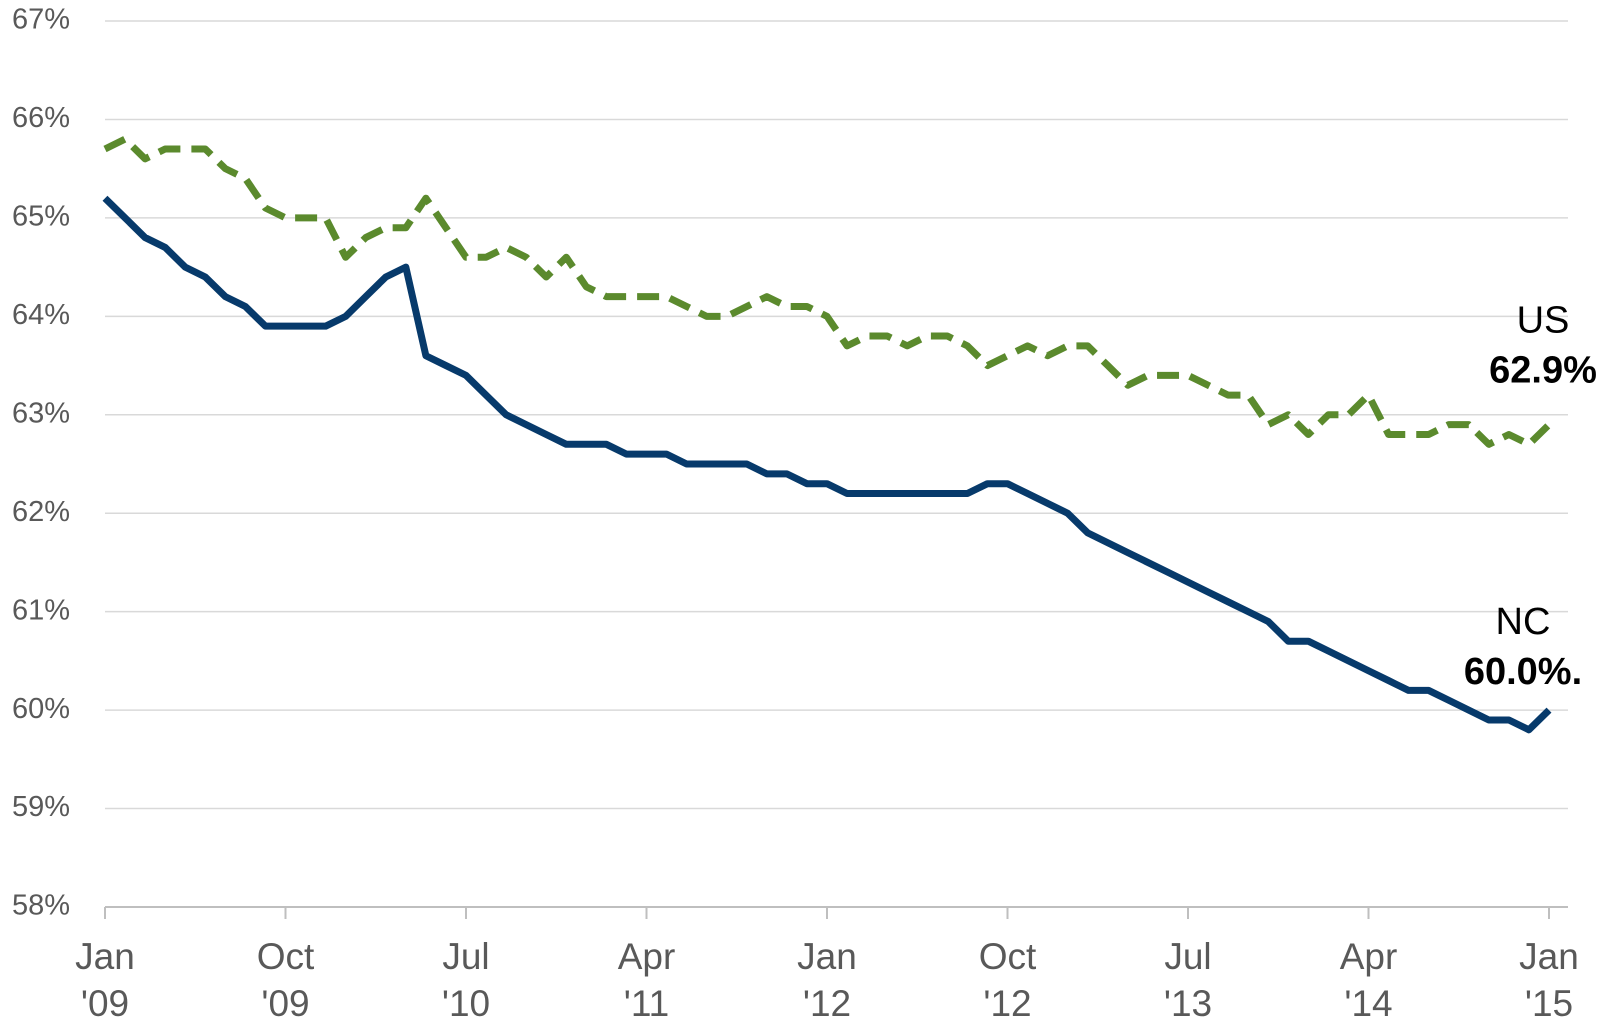 The width and height of the screenshot is (1621, 1027). Describe the element at coordinates (1368, 980) in the screenshot. I see `x-tick-label: Apr '14` at that location.